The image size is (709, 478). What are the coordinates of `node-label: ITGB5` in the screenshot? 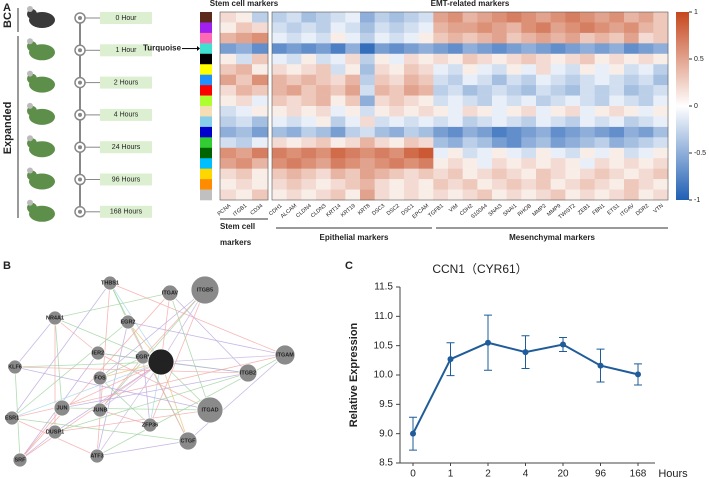 It's located at (205, 290).